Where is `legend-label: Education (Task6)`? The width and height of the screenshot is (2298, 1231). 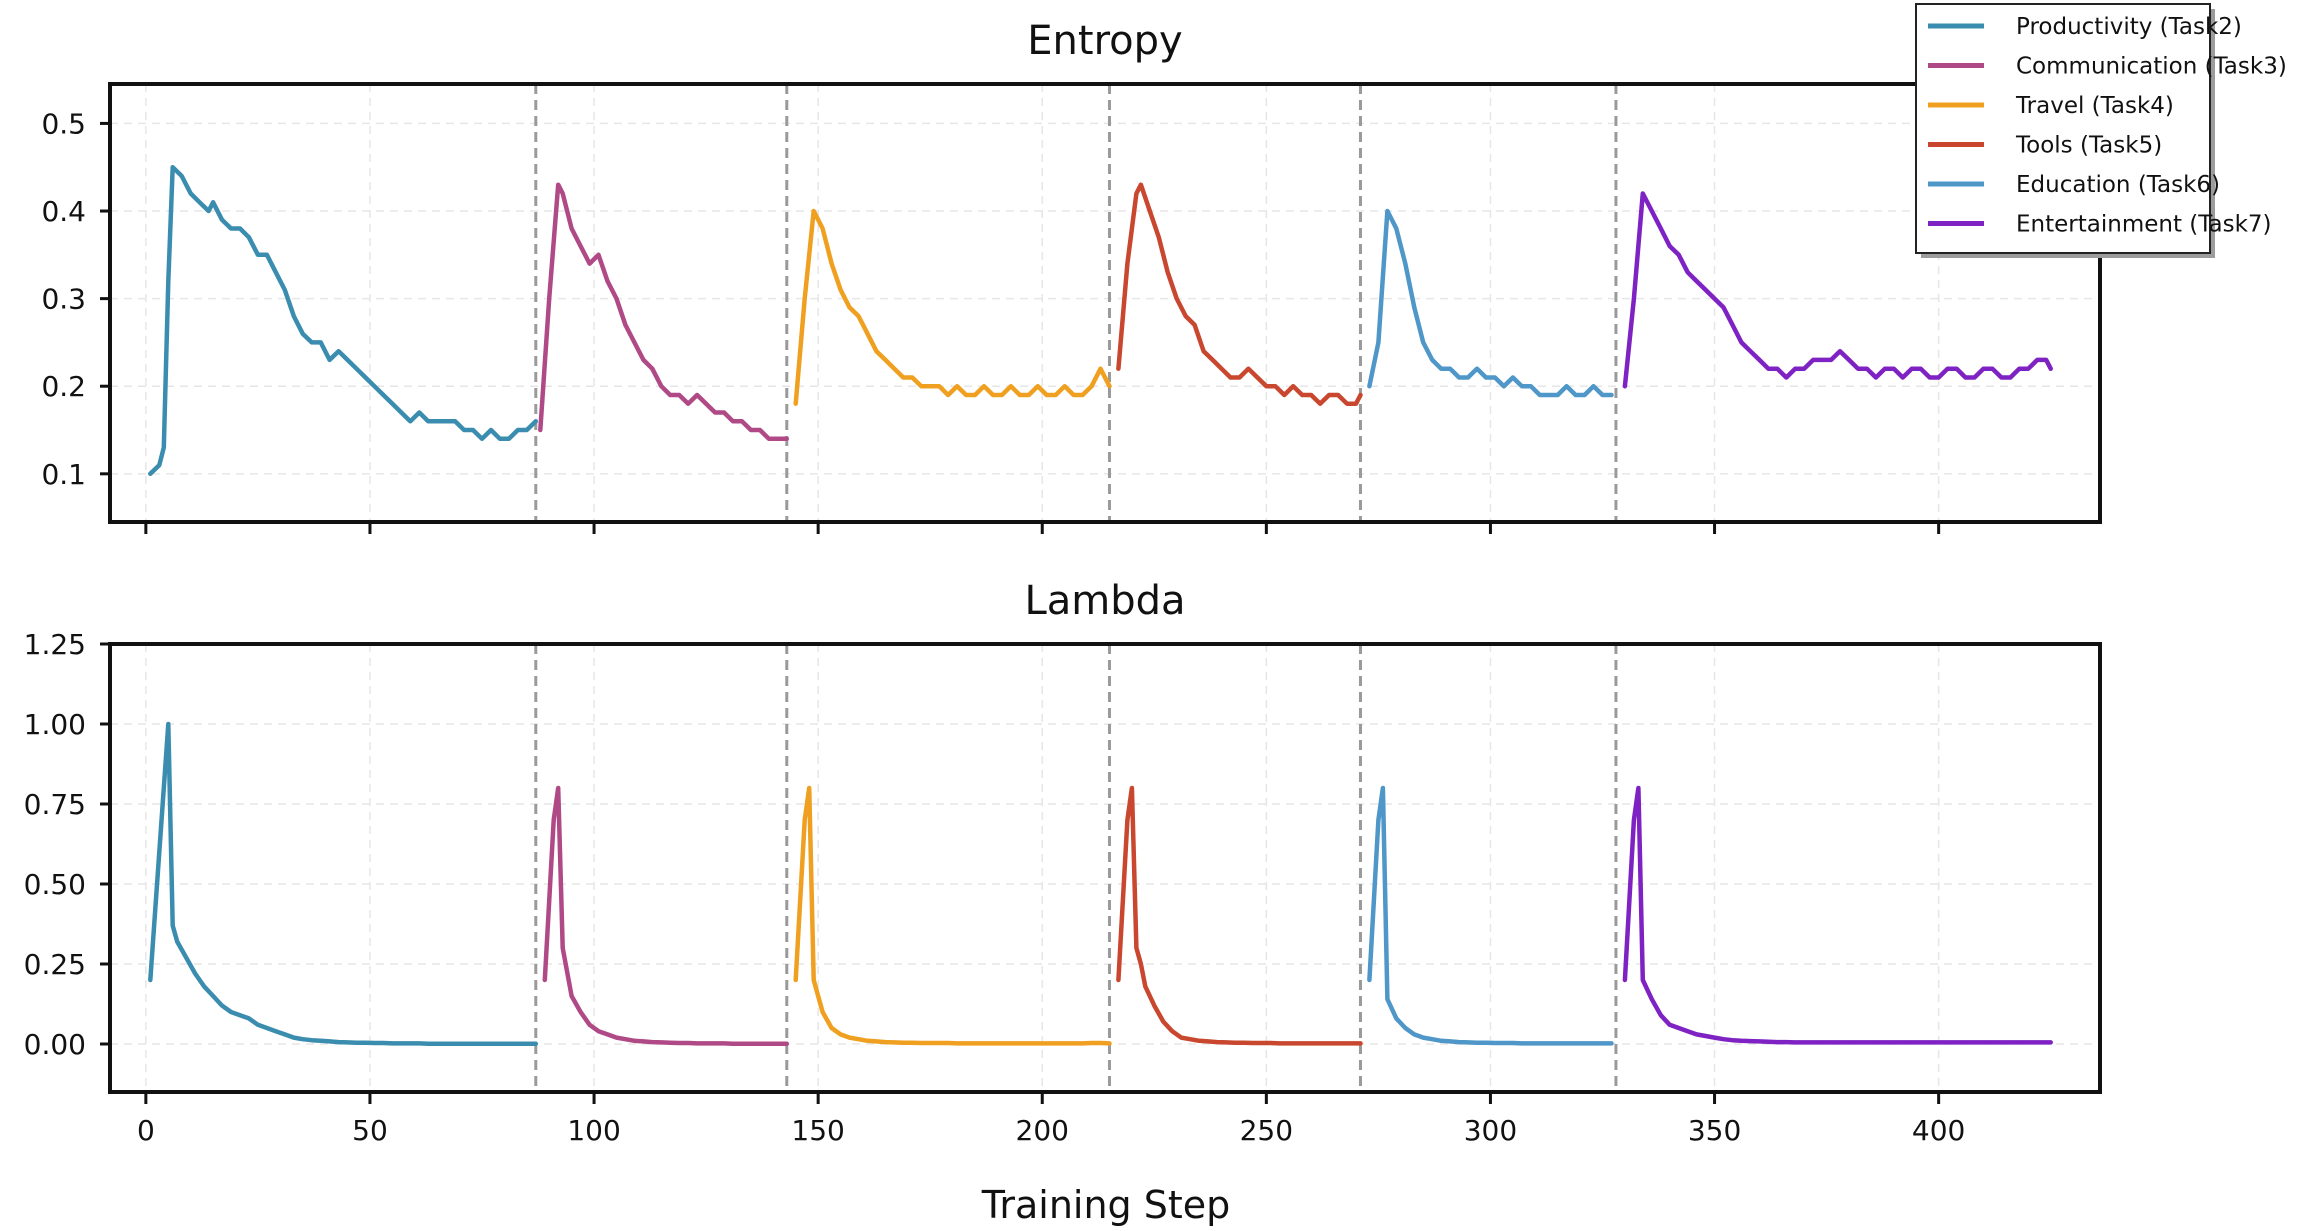 legend-label: Education (Task6) is located at coordinates (2118, 185).